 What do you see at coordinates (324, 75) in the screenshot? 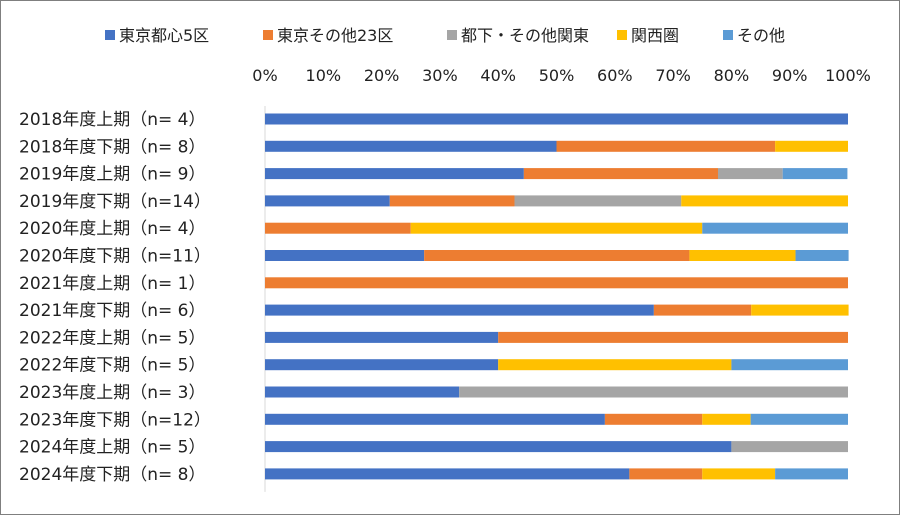
I see `x-tick-label: 10%` at bounding box center [324, 75].